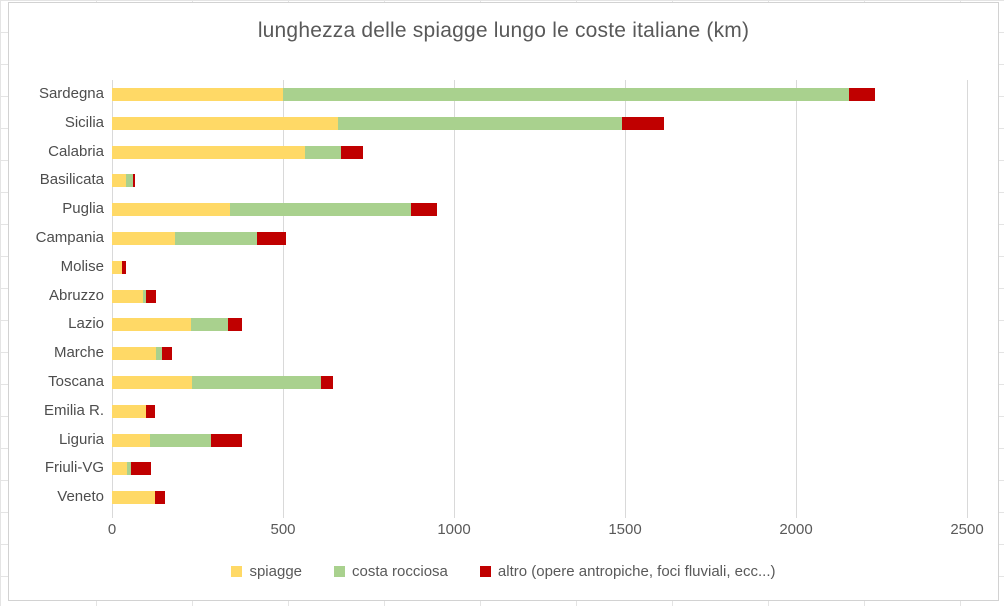 This screenshot has height=606, width=1004. I want to click on bar-segment-costa-friuli-vg, so click(129, 469).